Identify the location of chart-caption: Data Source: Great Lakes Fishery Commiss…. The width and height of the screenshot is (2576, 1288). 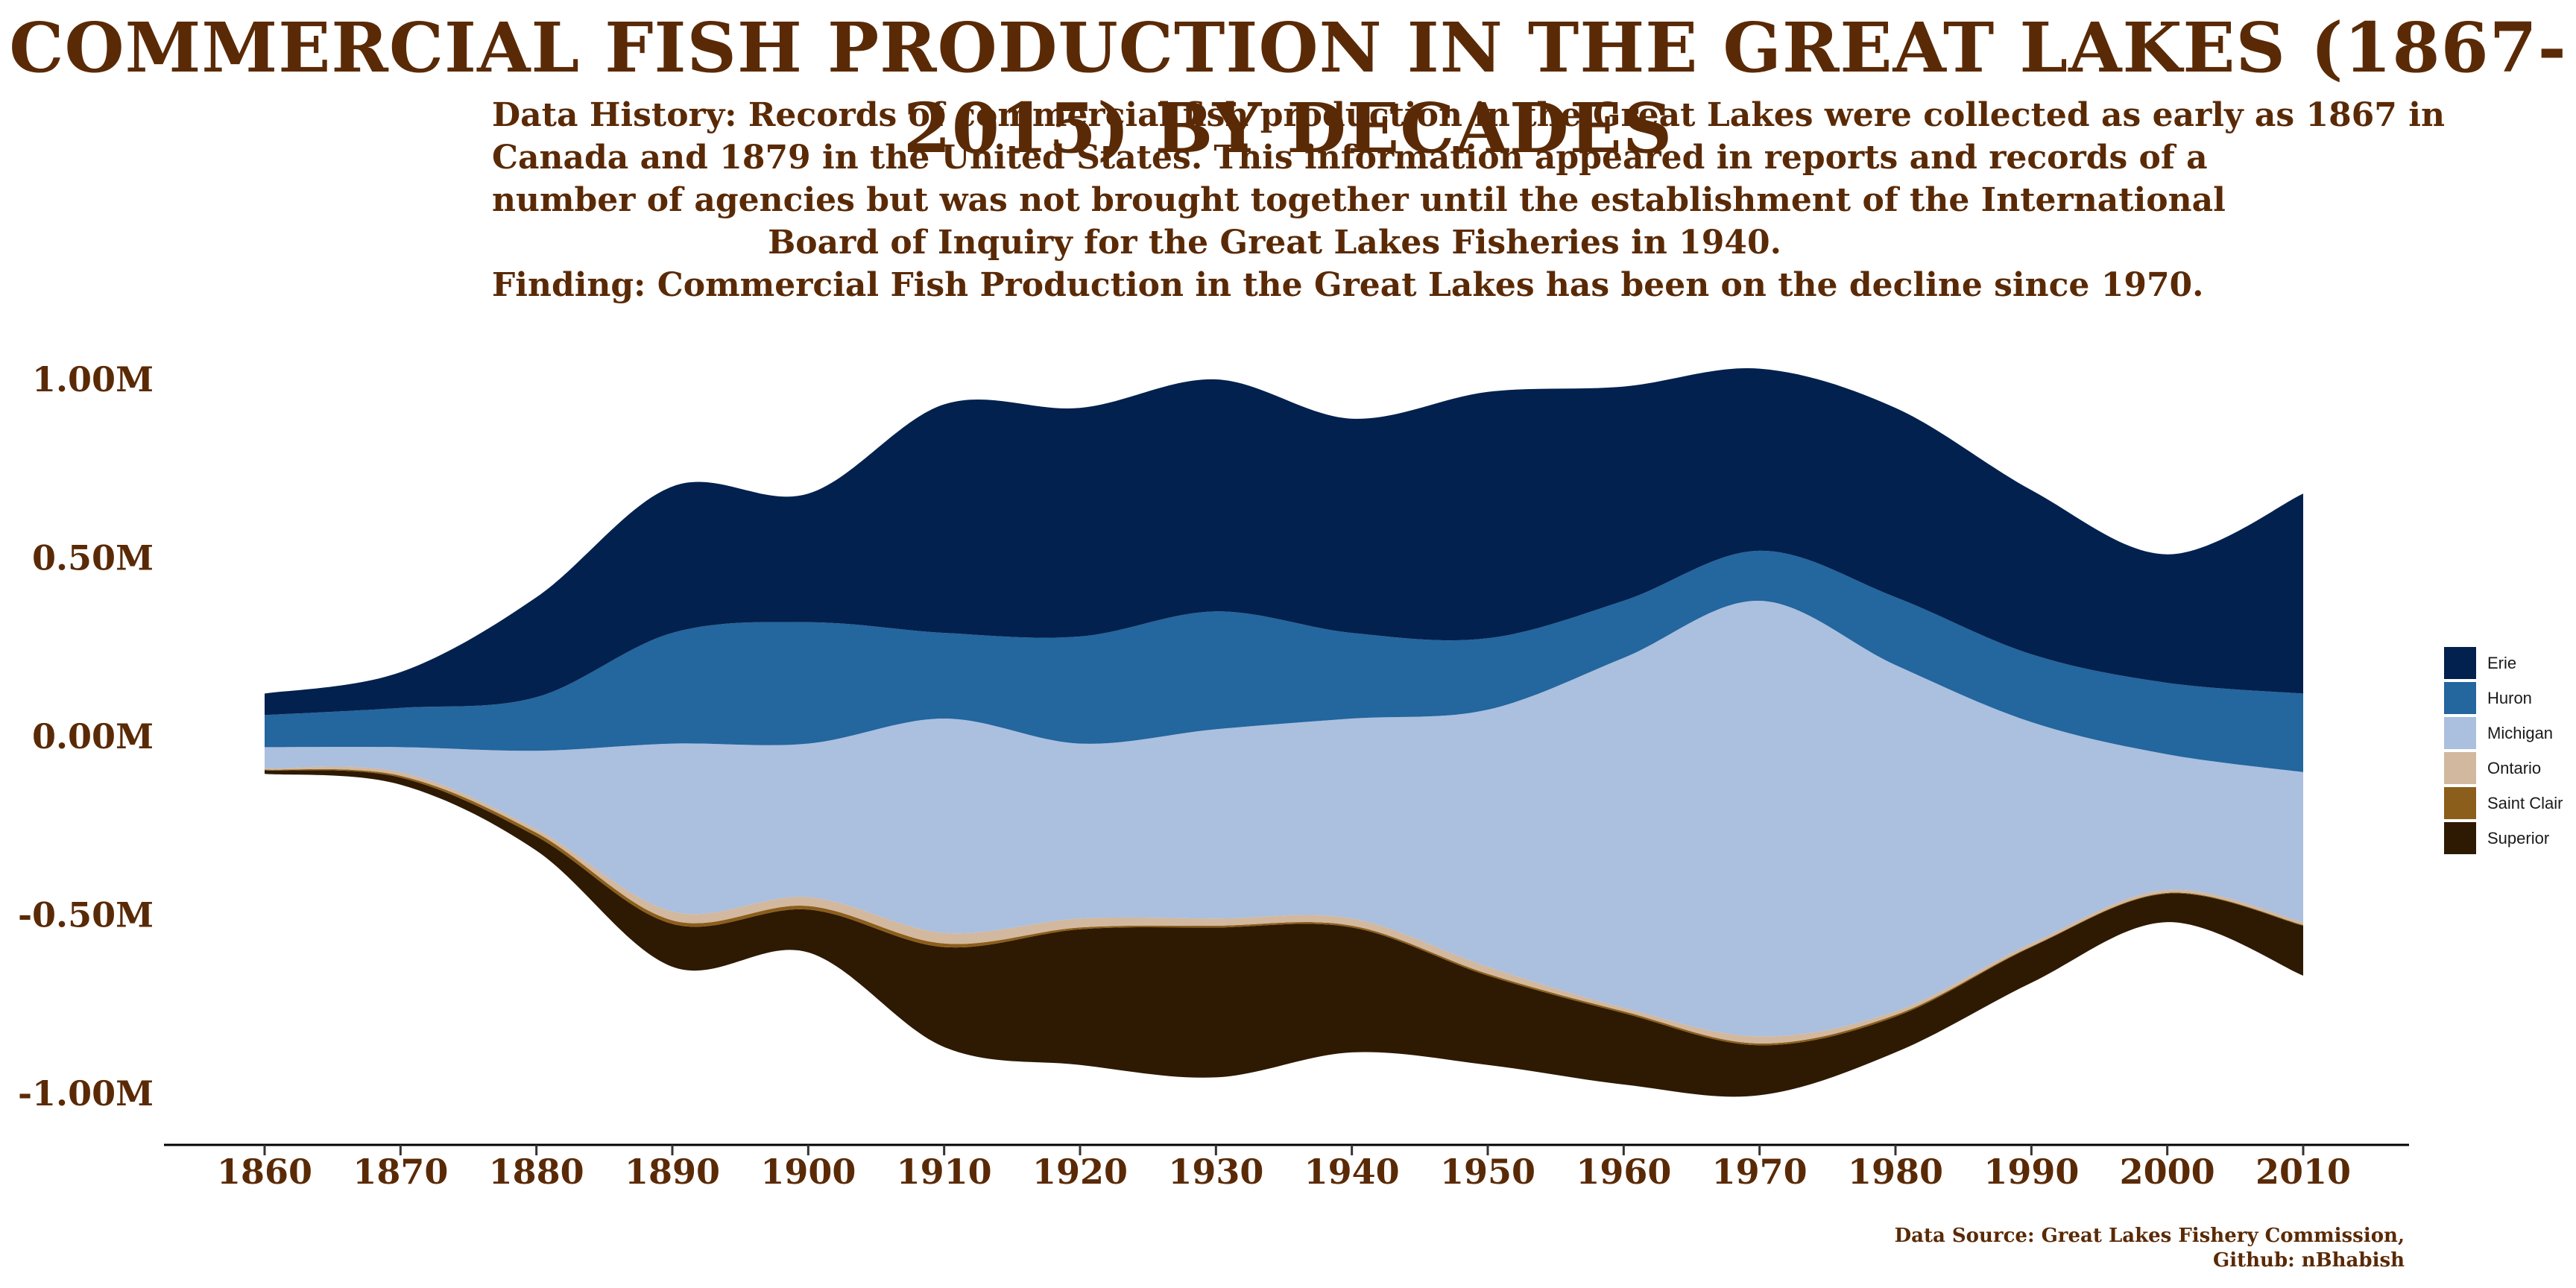
(2150, 1248).